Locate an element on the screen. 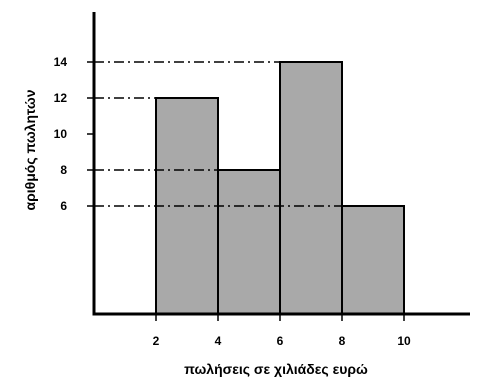 This screenshot has width=486, height=380. x-axis-label: πωλήσεις σε χιλιάδες ευρώ is located at coordinates (276, 369).